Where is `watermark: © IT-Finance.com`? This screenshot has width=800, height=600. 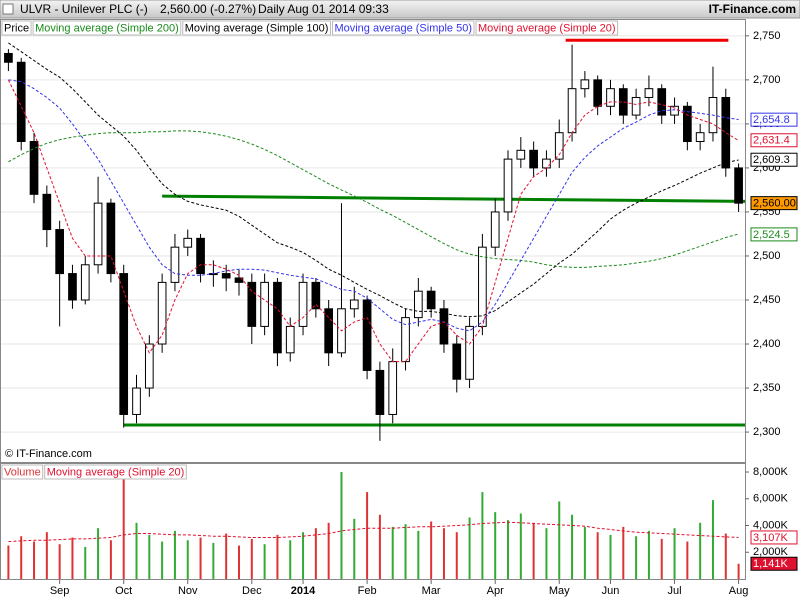
watermark: © IT-Finance.com is located at coordinates (48, 454).